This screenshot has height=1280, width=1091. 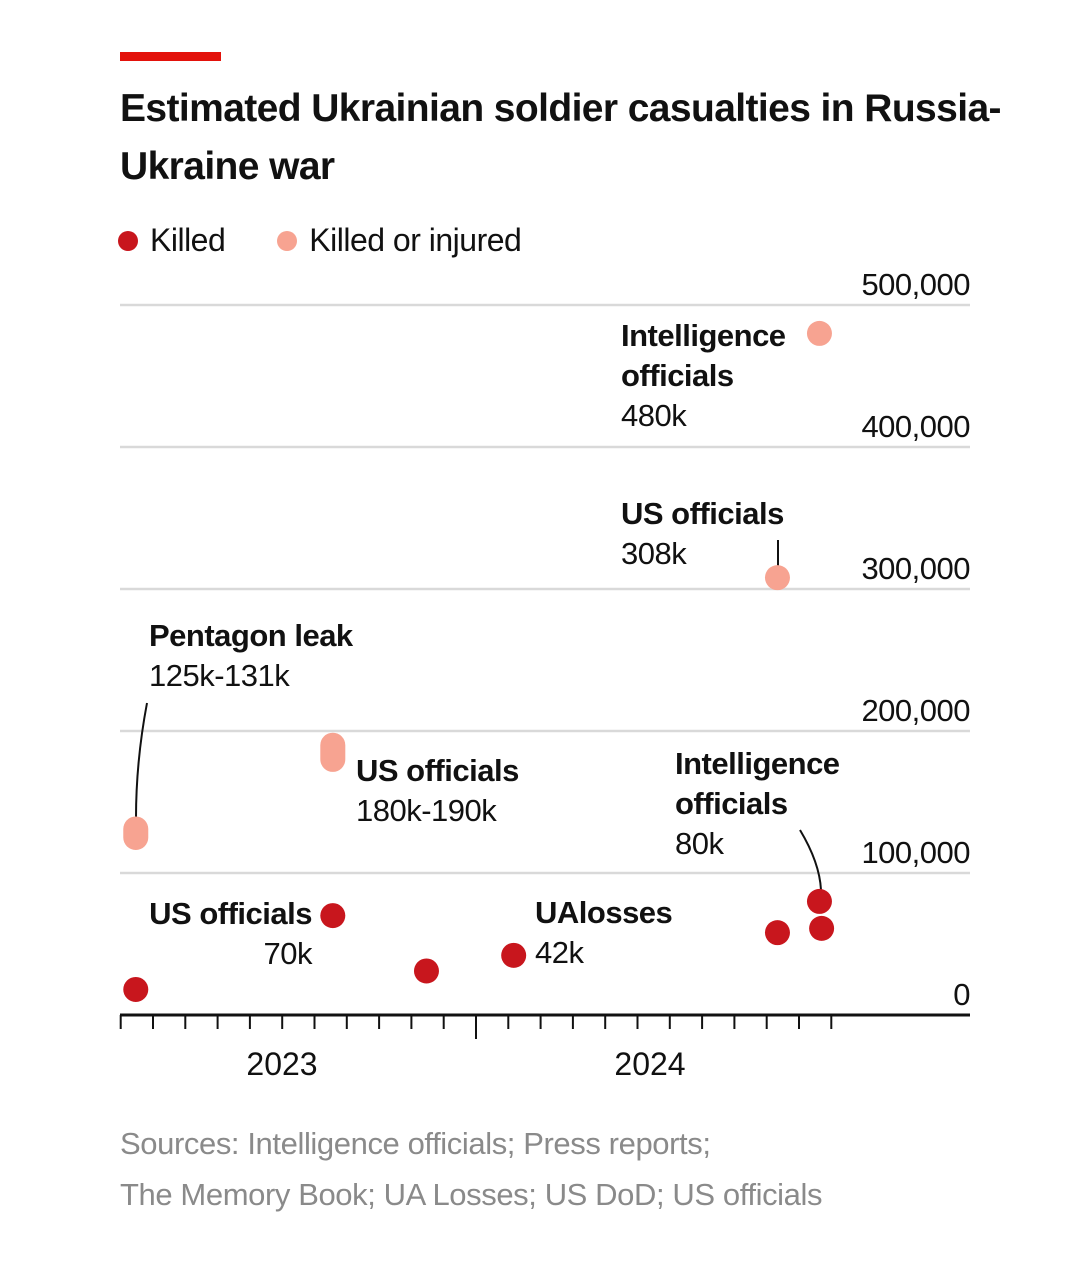 I want to click on annotation-intelligence-80k: Intelligence officials 80k, so click(x=770, y=804).